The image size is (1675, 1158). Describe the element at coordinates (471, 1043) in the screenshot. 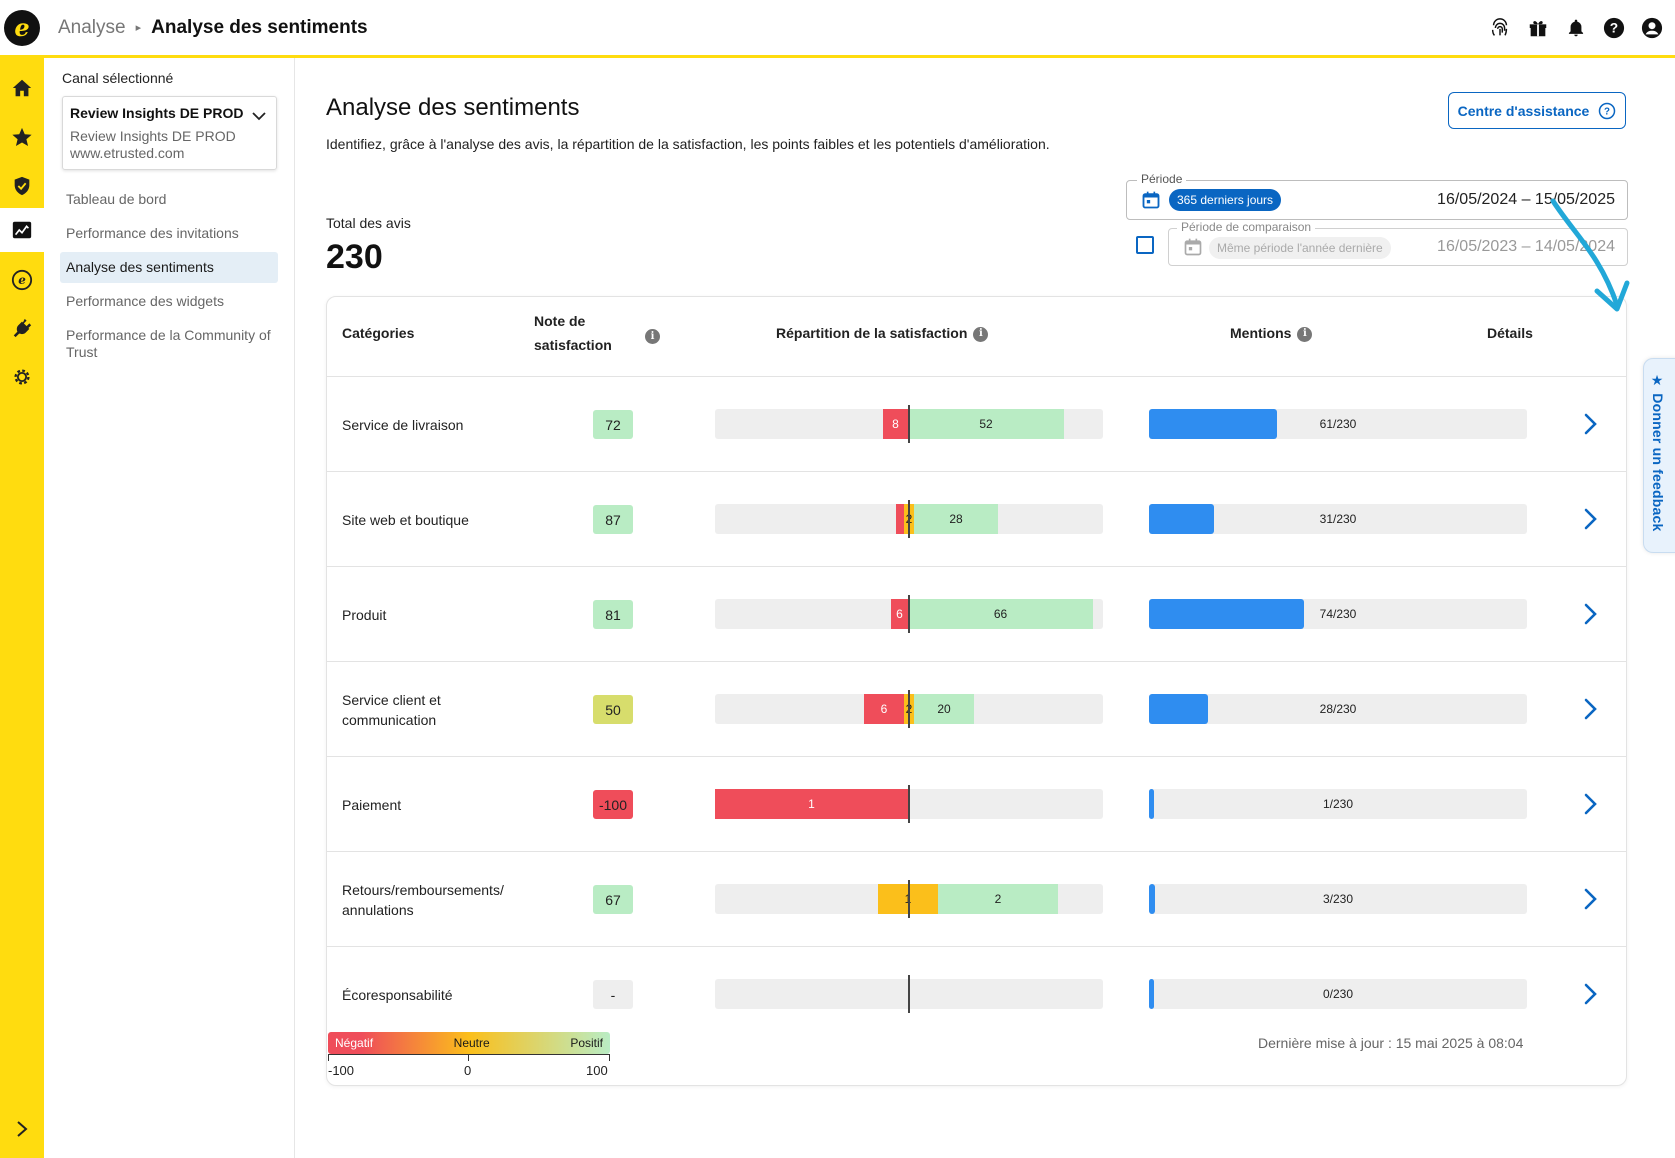

I see `legend-neutral: Neutre` at that location.